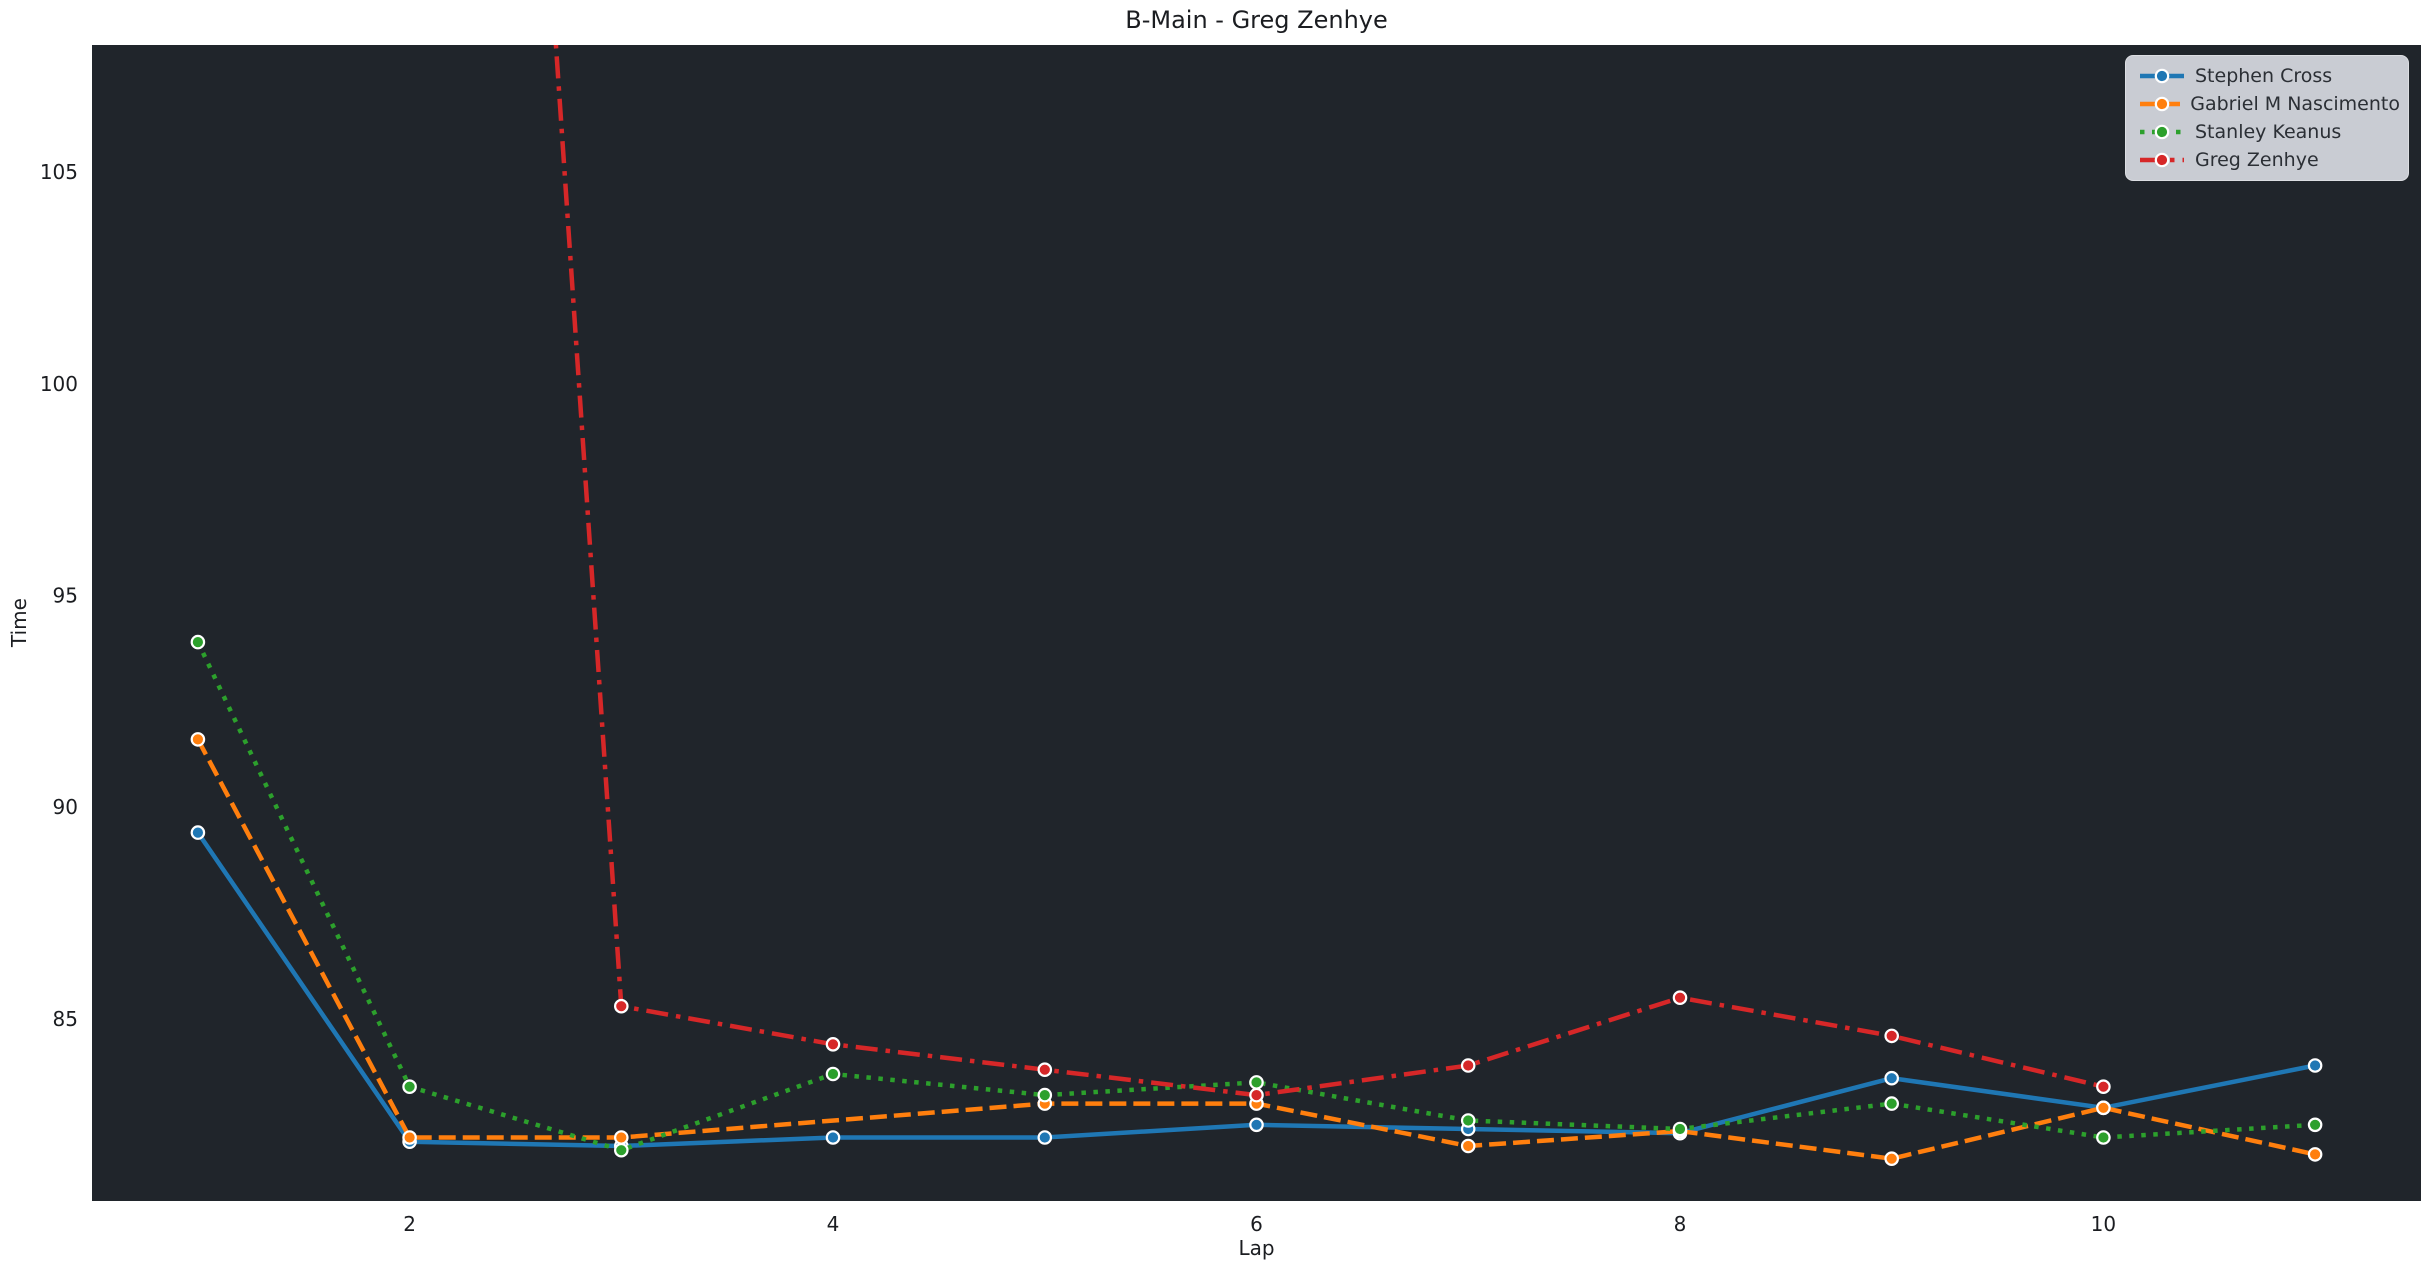 The height and width of the screenshot is (1276, 2431). Describe the element at coordinates (59, 172) in the screenshot. I see `y-tick-label: 105` at that location.